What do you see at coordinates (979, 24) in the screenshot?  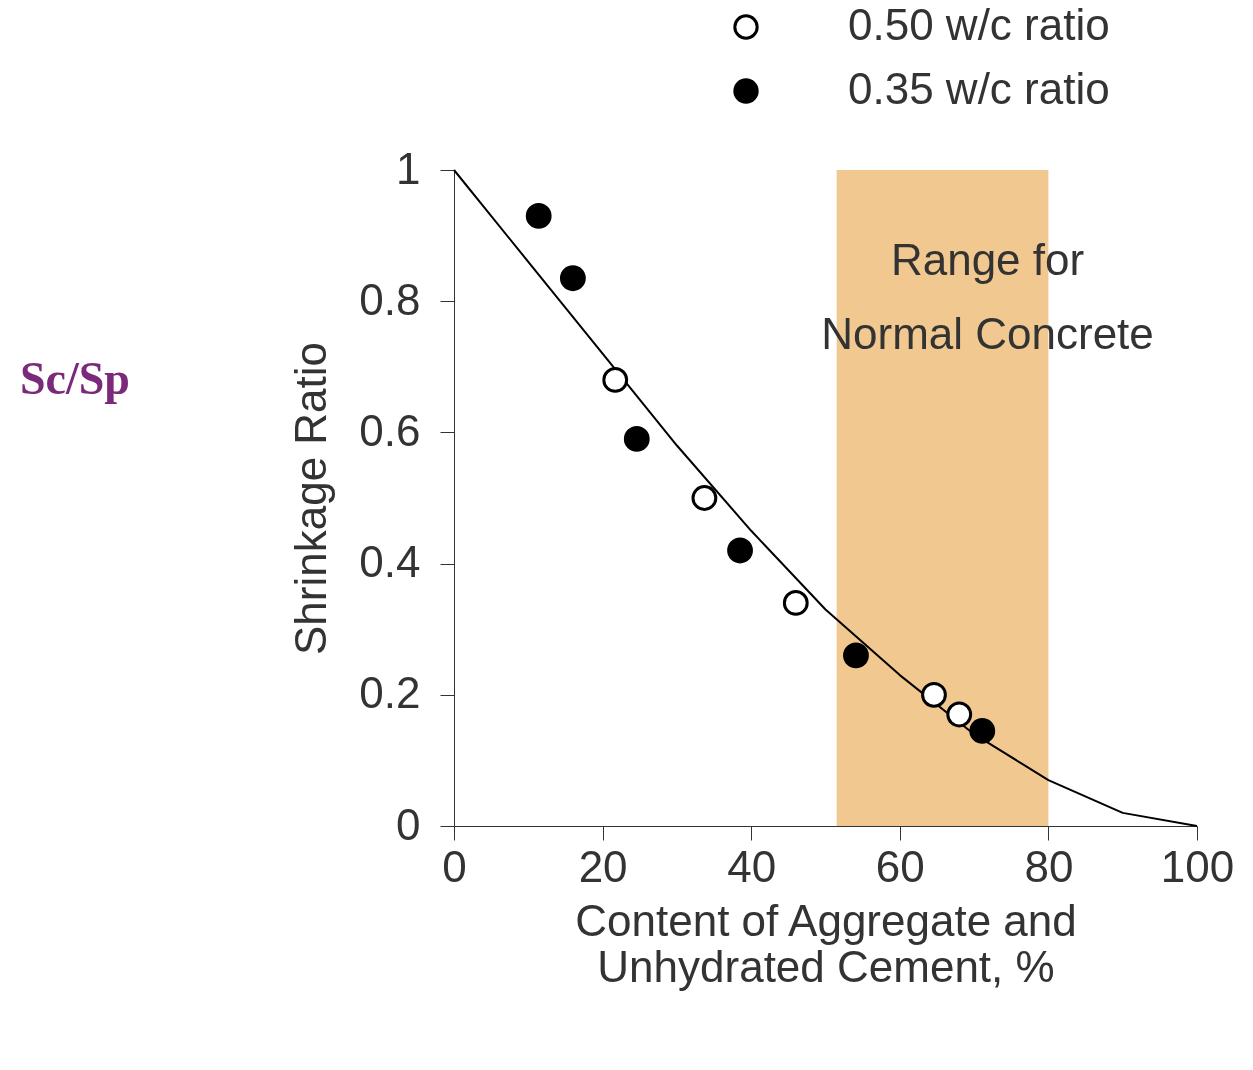 I see `legend-label: 0.50 w/c ratio` at bounding box center [979, 24].